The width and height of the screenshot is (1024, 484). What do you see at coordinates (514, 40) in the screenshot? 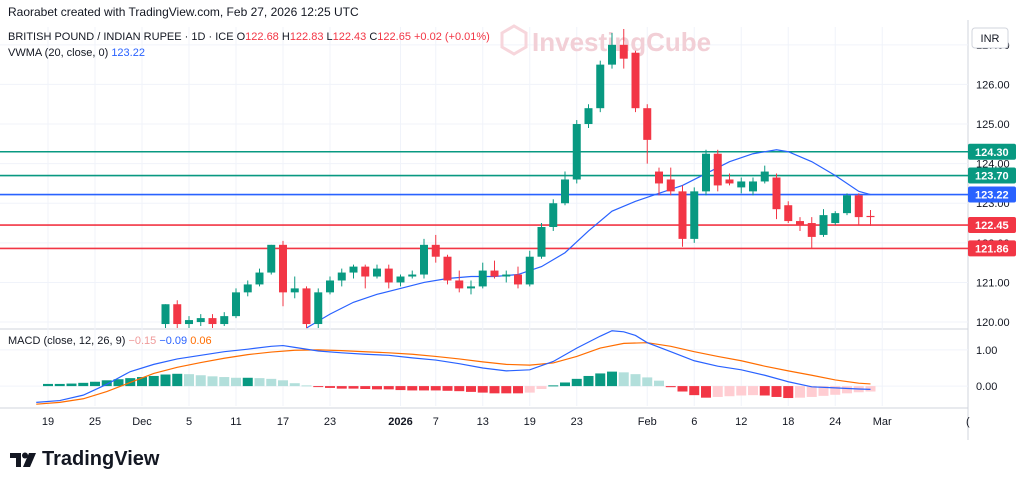
I see `watermark-cube-icon` at bounding box center [514, 40].